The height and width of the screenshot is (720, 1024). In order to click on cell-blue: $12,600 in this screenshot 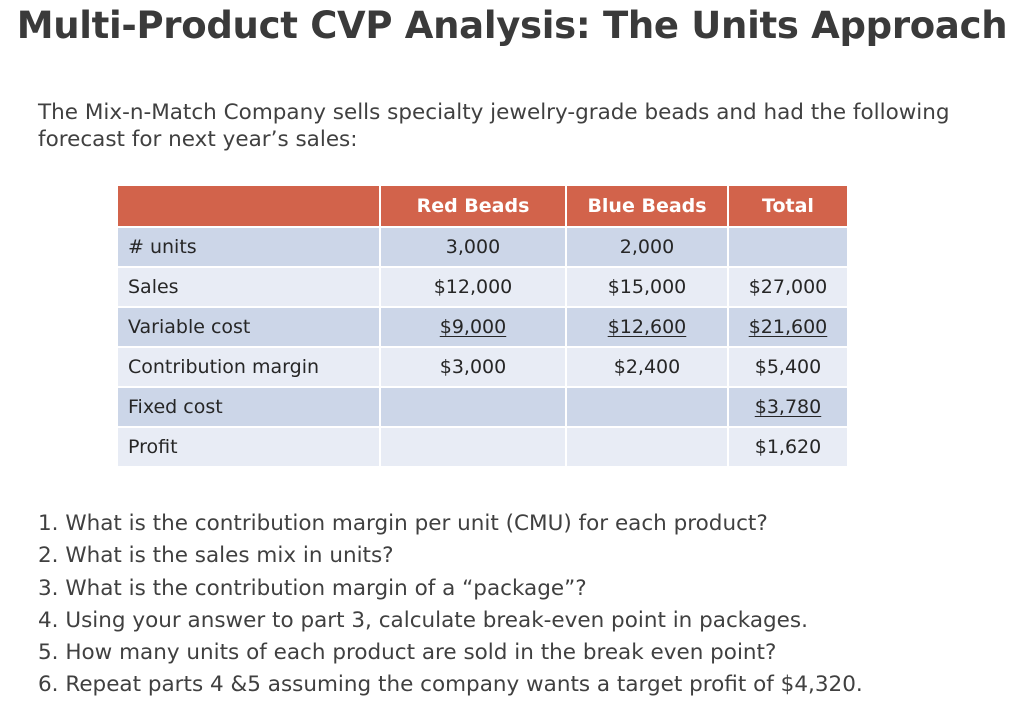, I will do `click(646, 326)`.